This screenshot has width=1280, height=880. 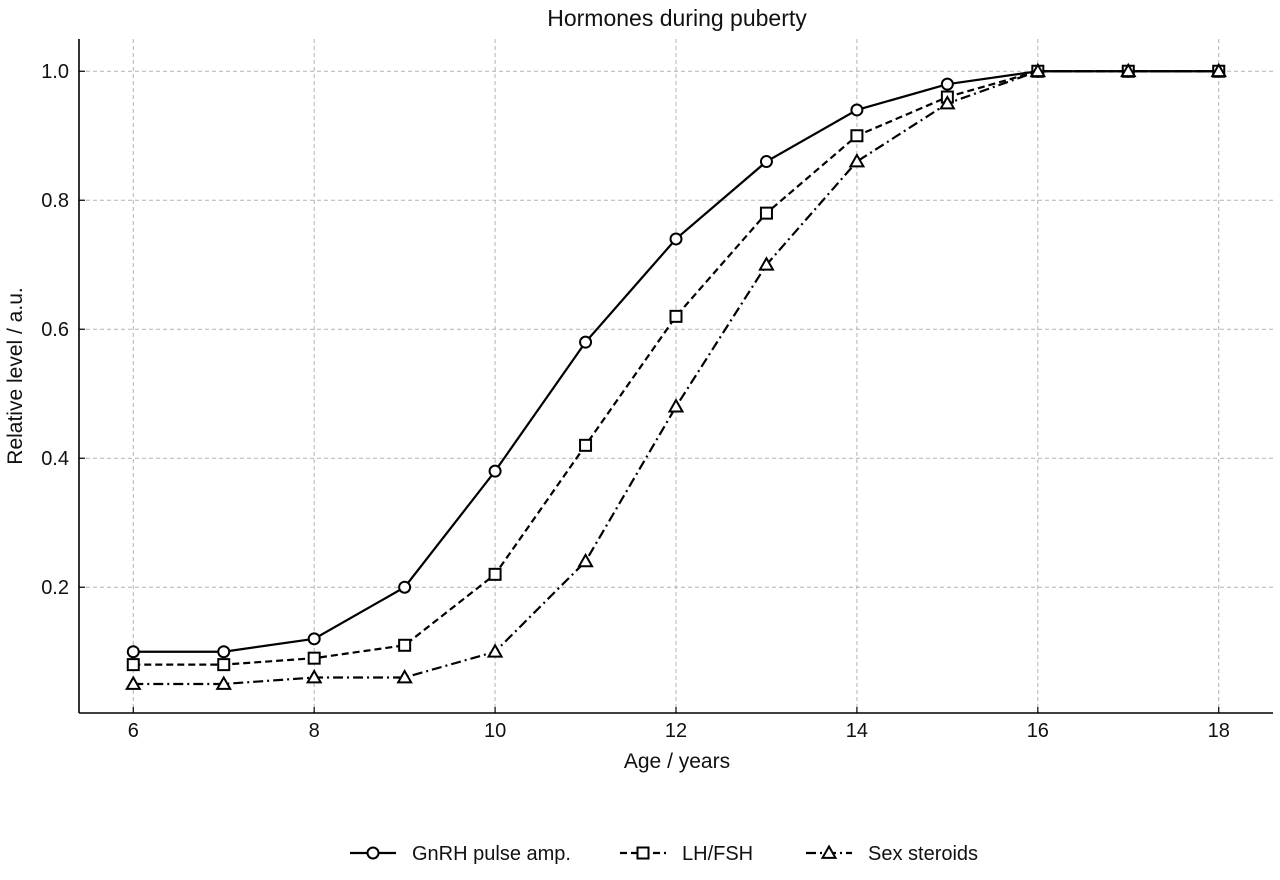 I want to click on x-tick-label: 16, so click(x=1038, y=731).